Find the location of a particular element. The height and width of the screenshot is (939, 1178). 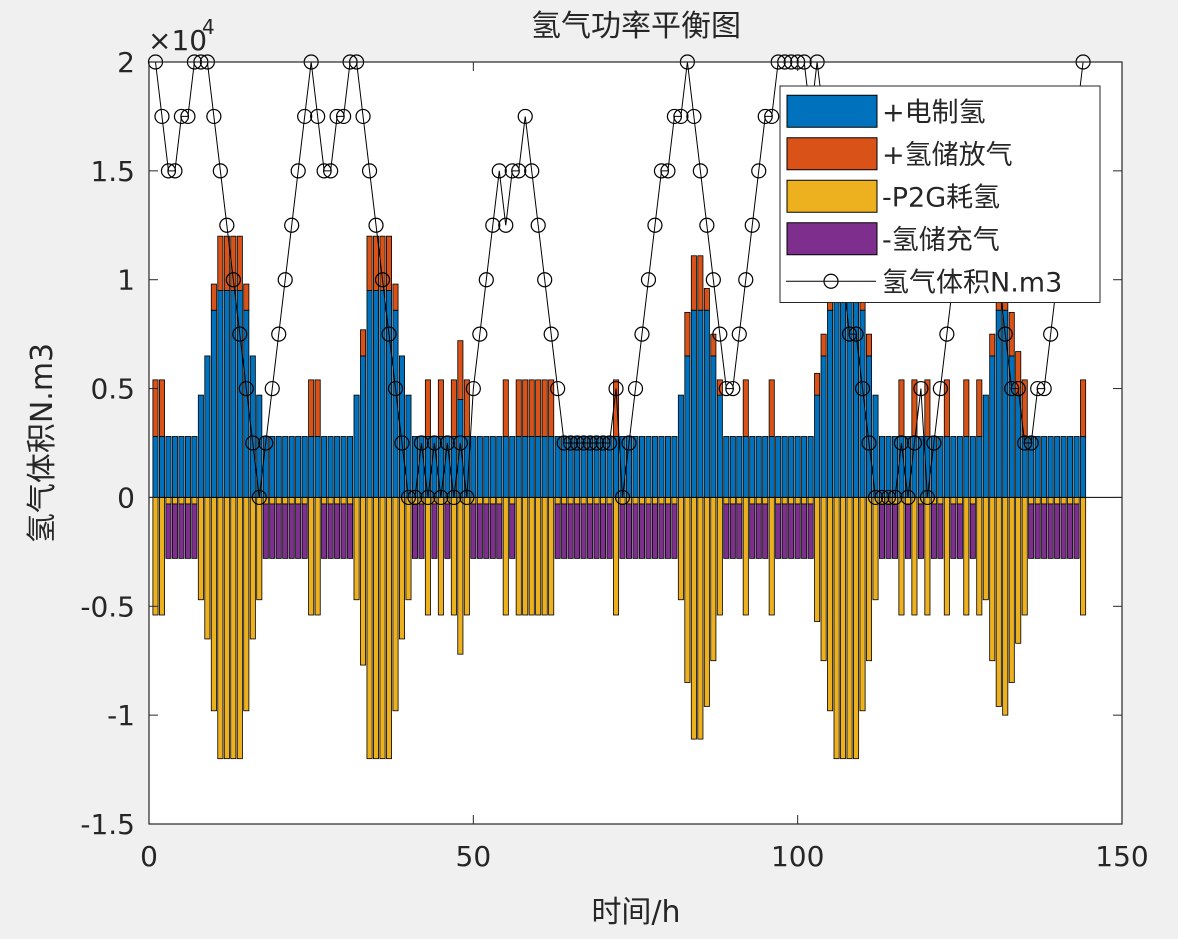

x-tick-label: 0 is located at coordinates (149, 856).